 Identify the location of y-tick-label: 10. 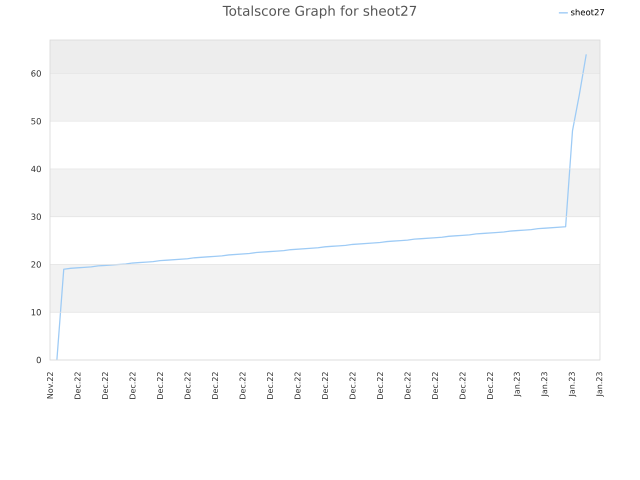
(36, 312).